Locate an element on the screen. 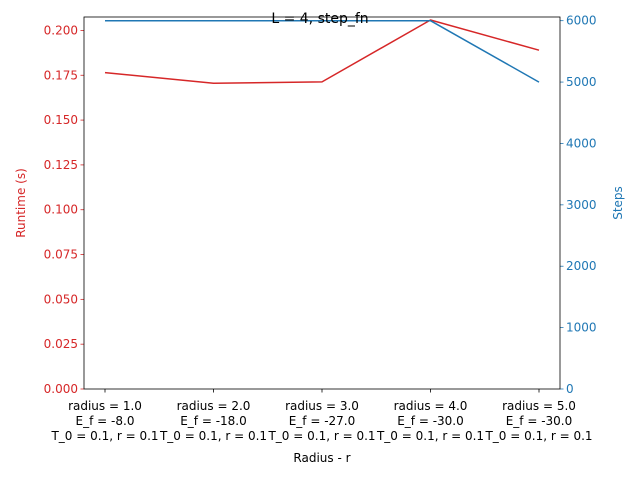  chart-title: L = 4, step_fn is located at coordinates (319, 19).